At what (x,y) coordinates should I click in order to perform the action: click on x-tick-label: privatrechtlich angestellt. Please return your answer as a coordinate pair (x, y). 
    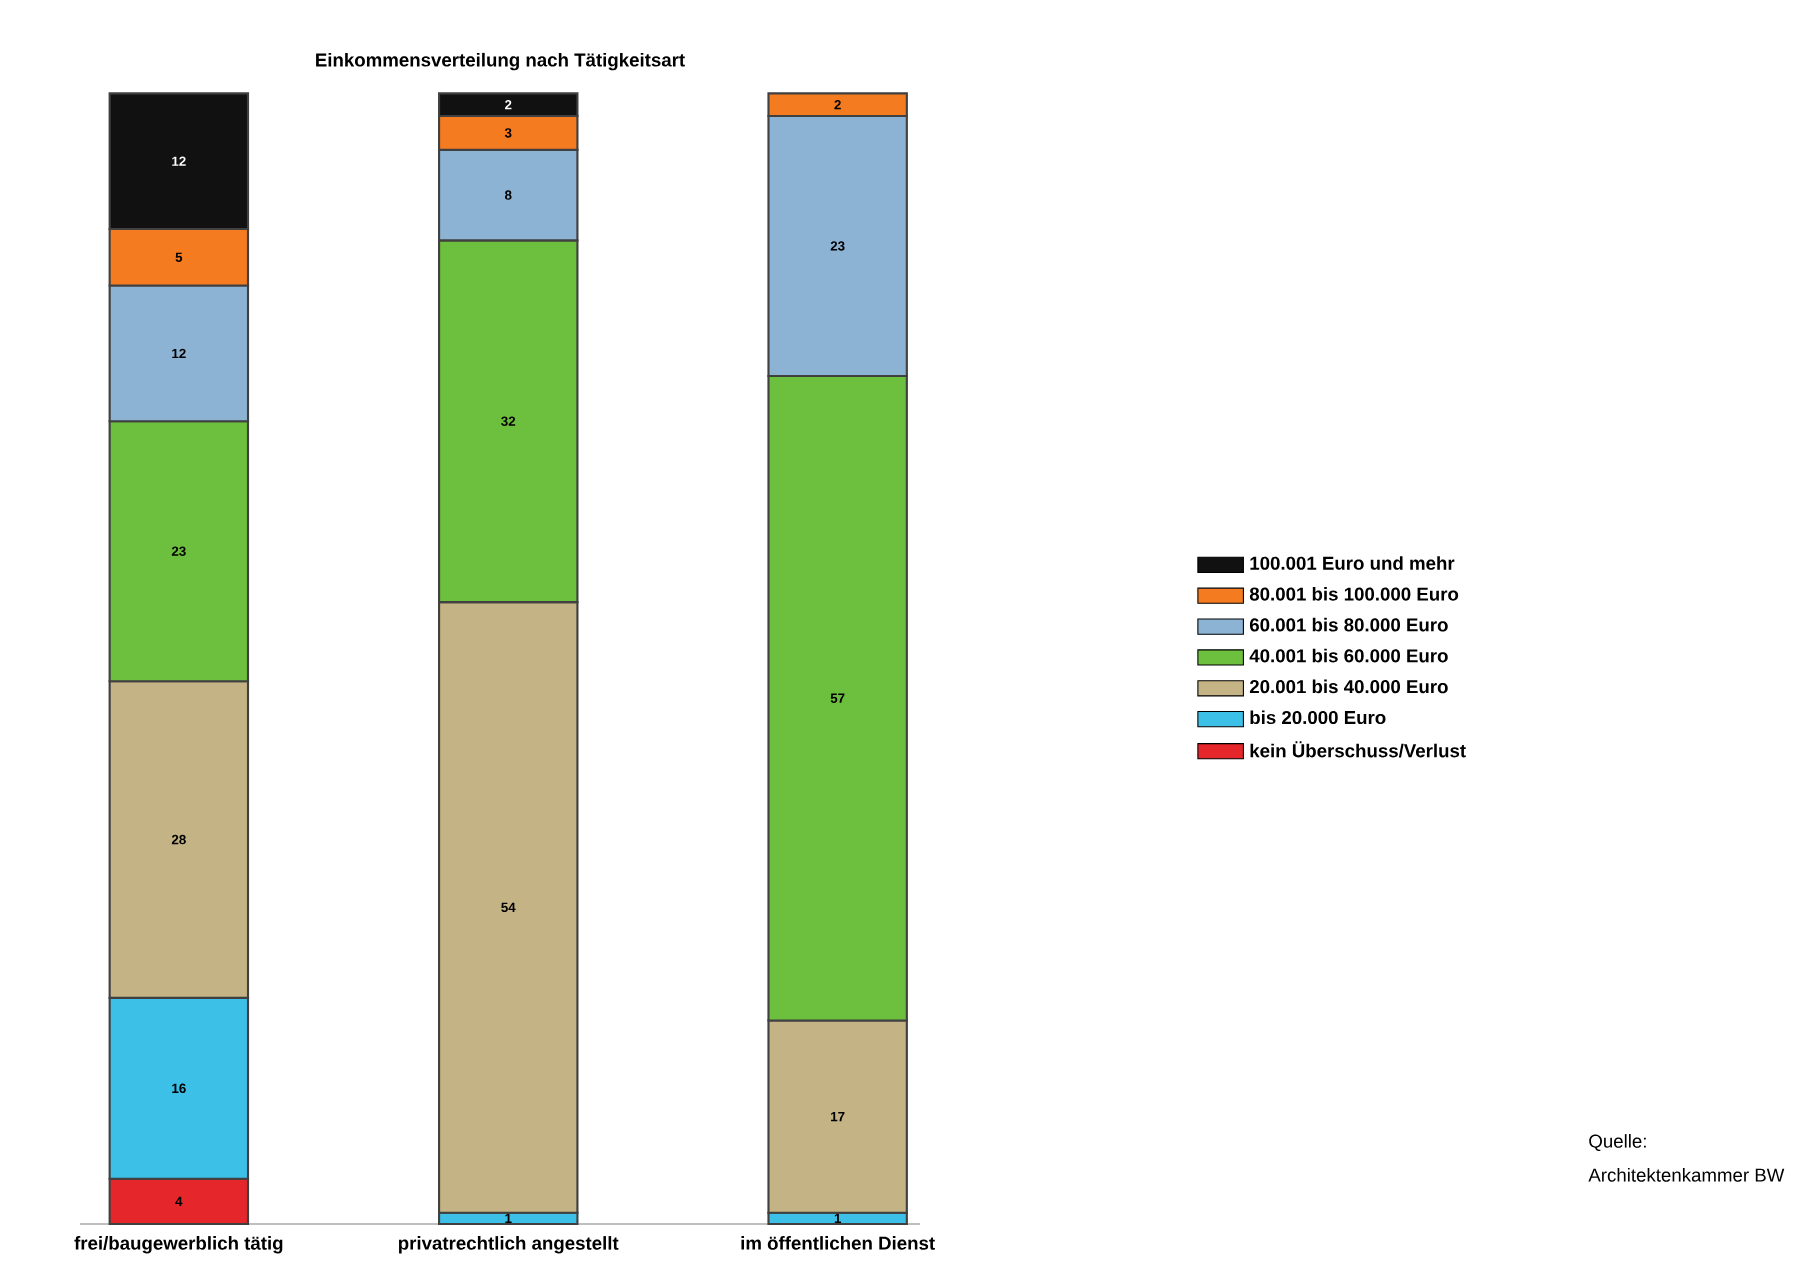
    Looking at the image, I should click on (508, 1245).